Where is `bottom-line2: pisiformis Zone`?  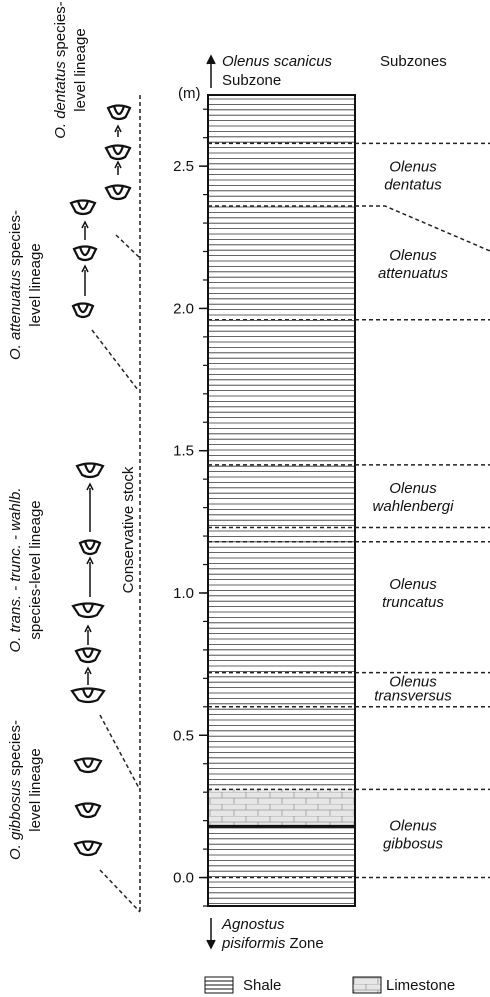
bottom-line2: pisiformis Zone is located at coordinates (272, 943).